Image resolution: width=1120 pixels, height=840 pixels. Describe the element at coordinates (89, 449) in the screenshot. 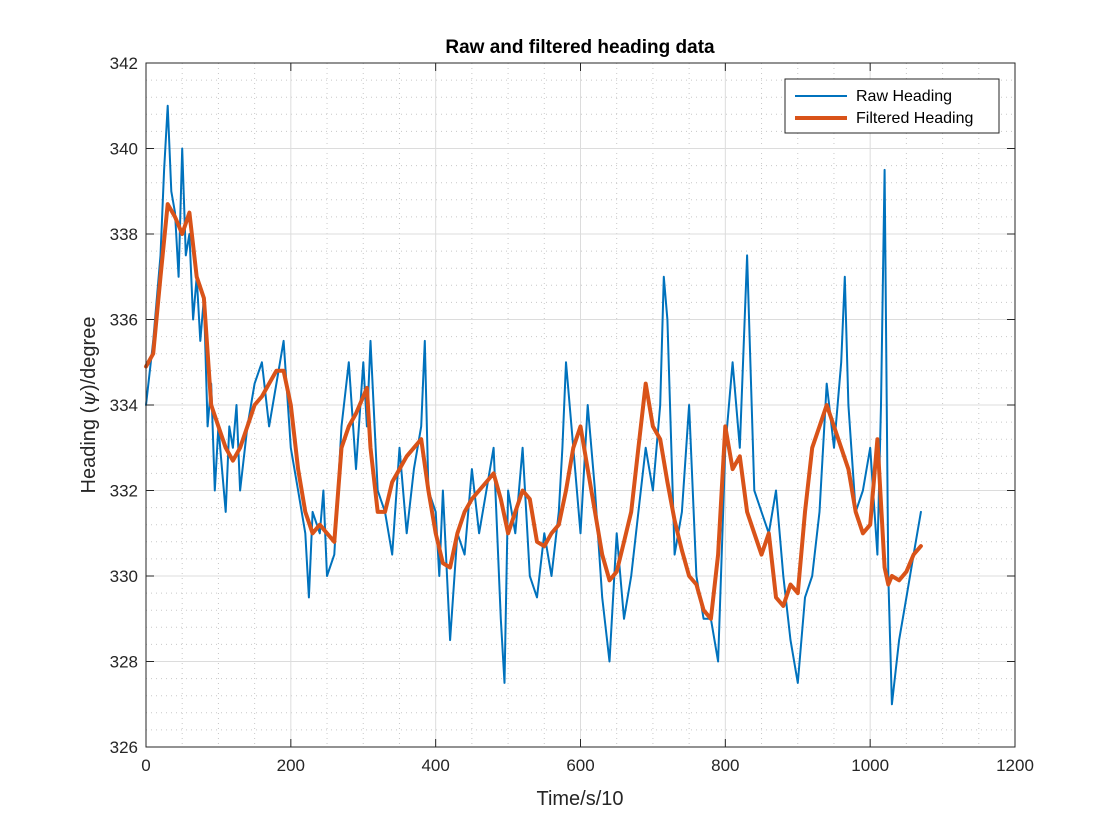

I see `y-axis-label-prefix: Heading (` at that location.